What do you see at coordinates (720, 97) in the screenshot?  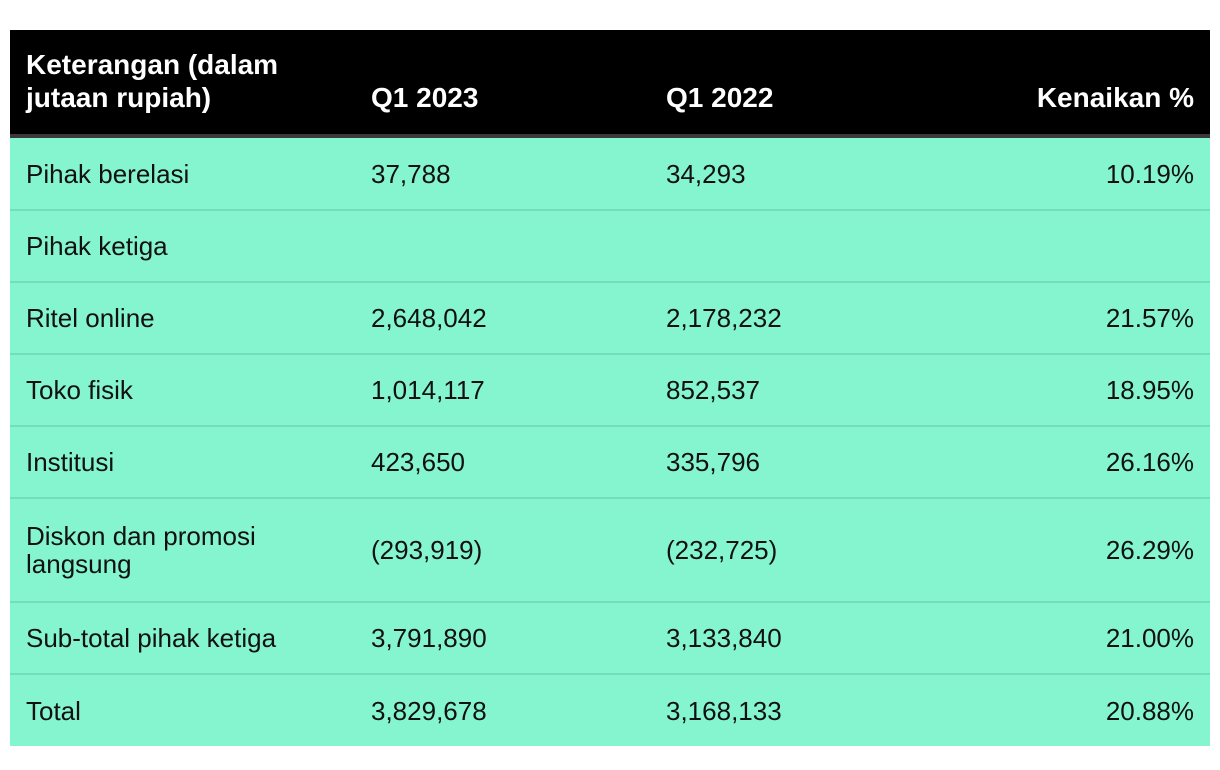 I see `header-q1-2022: Q1 2022` at bounding box center [720, 97].